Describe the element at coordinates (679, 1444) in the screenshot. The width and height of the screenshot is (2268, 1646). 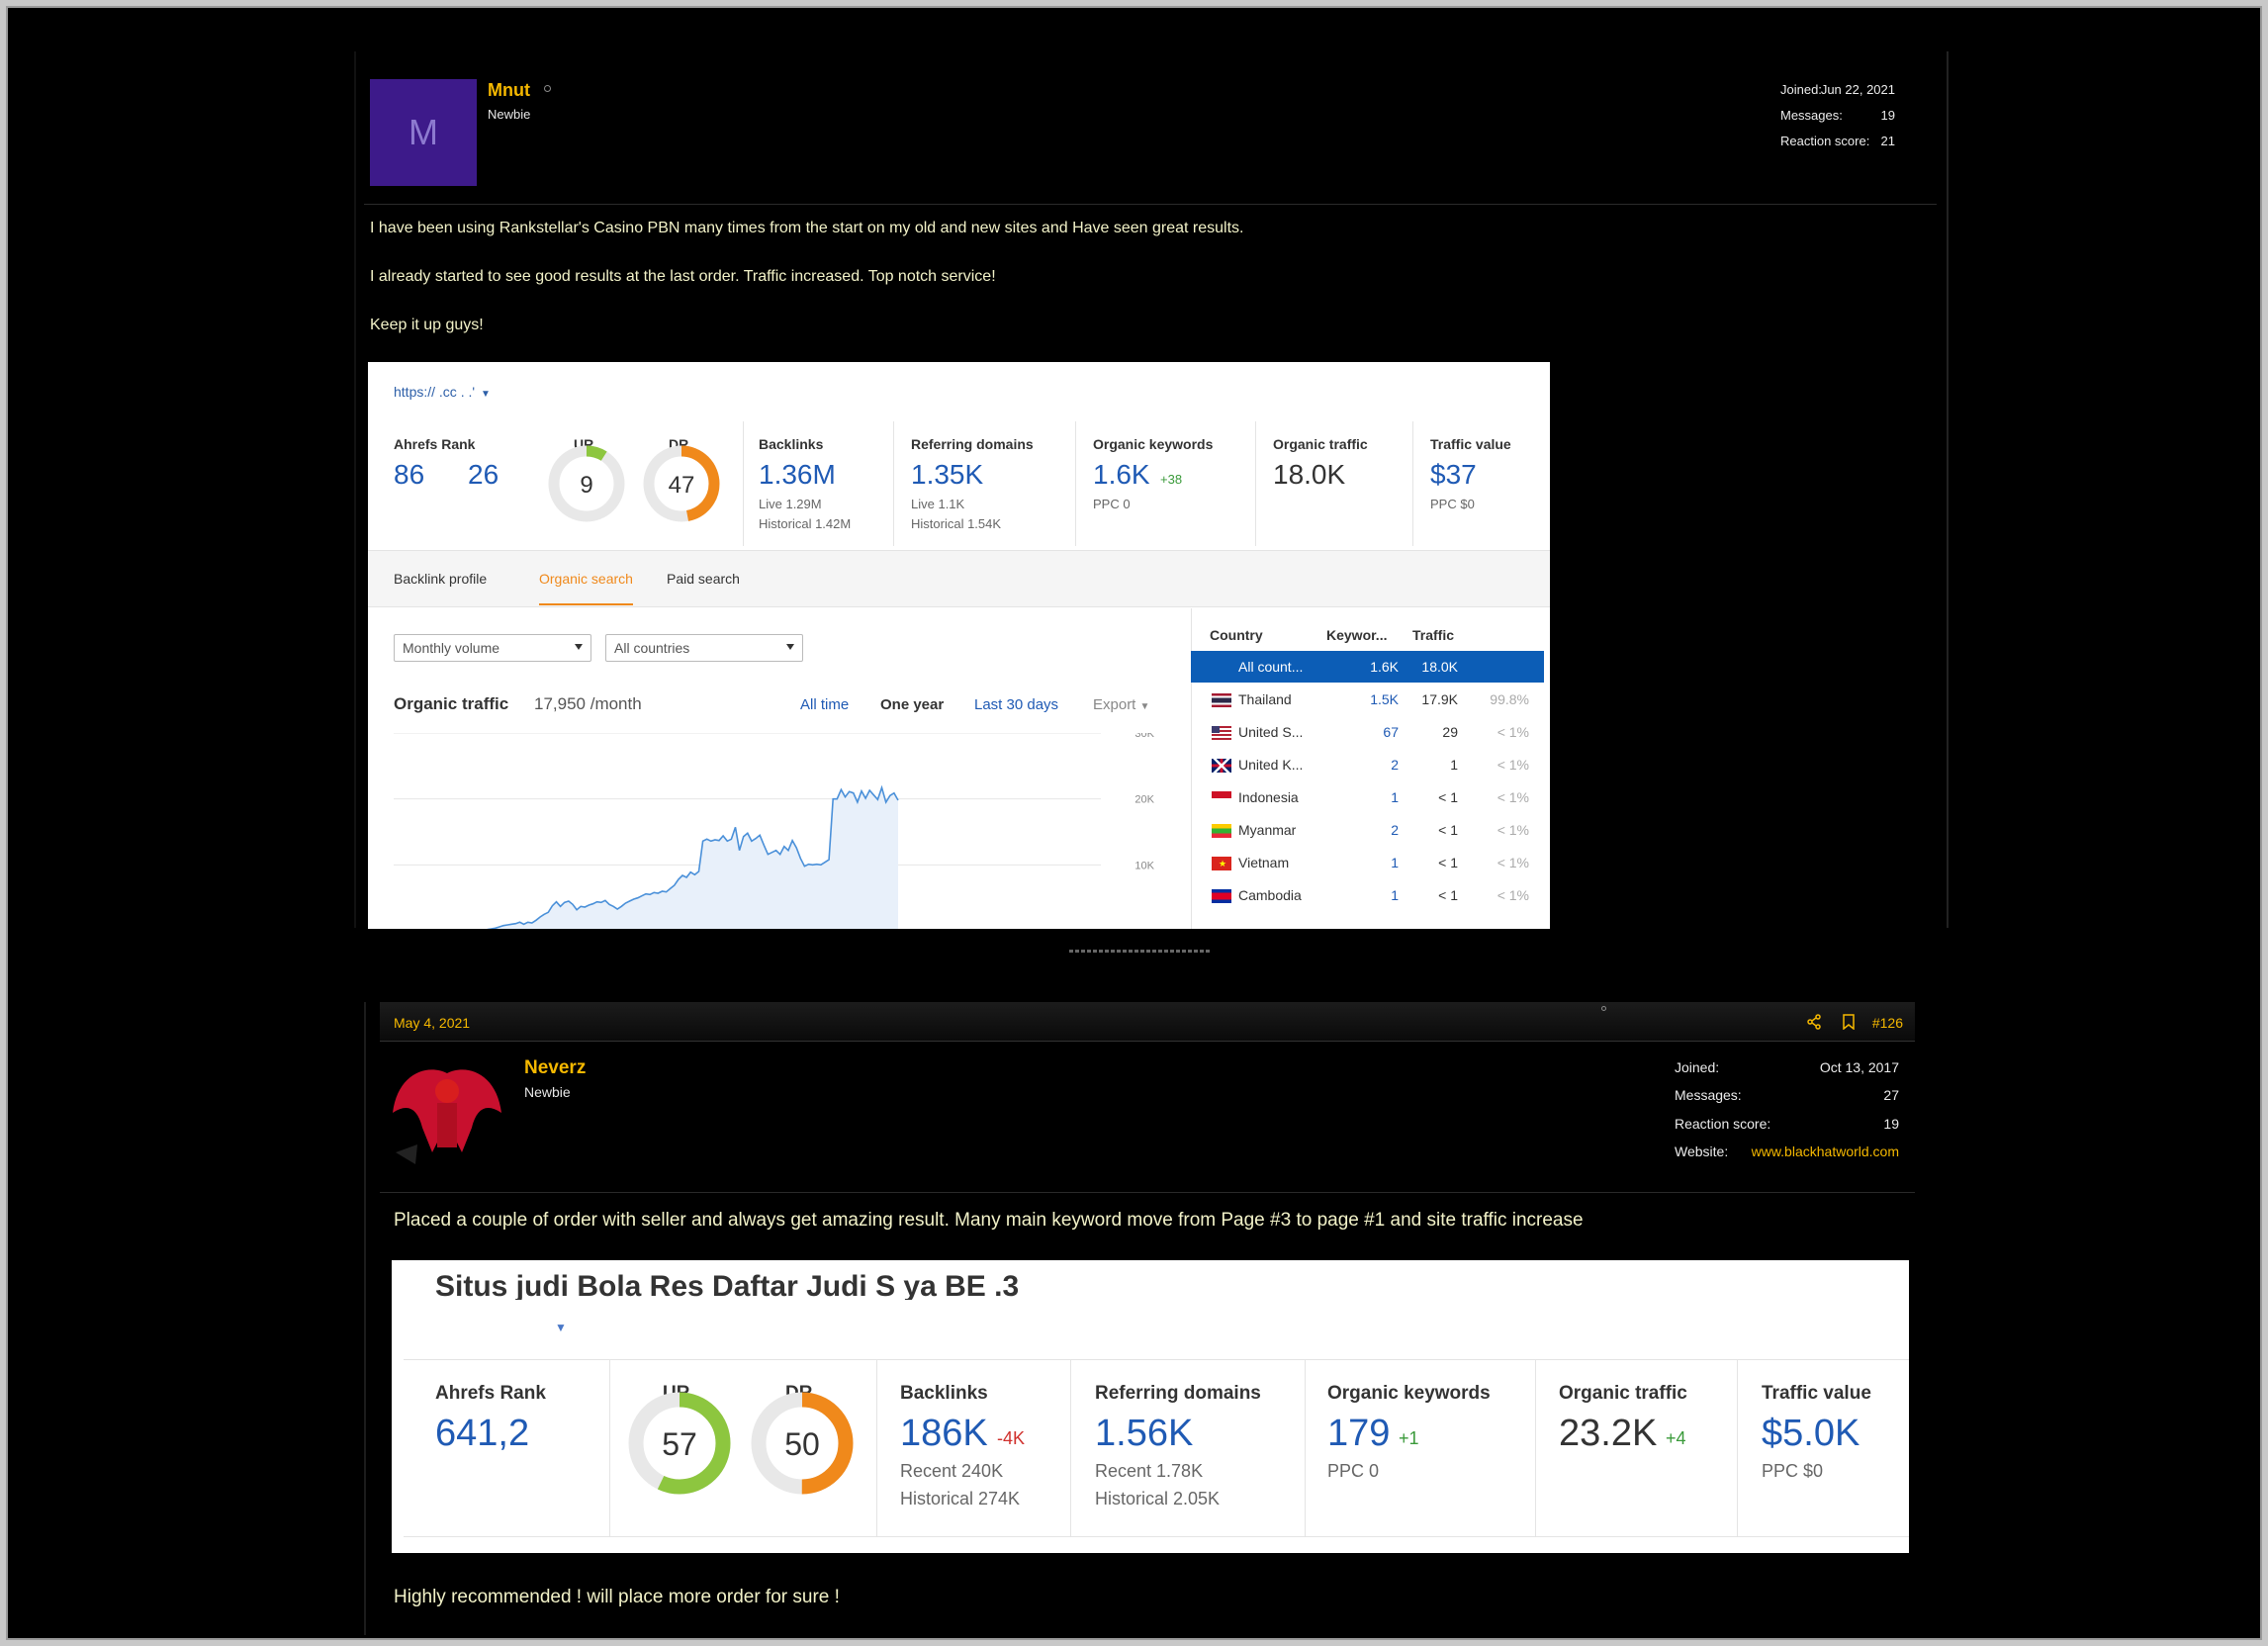
I see `ur-value: 57` at that location.